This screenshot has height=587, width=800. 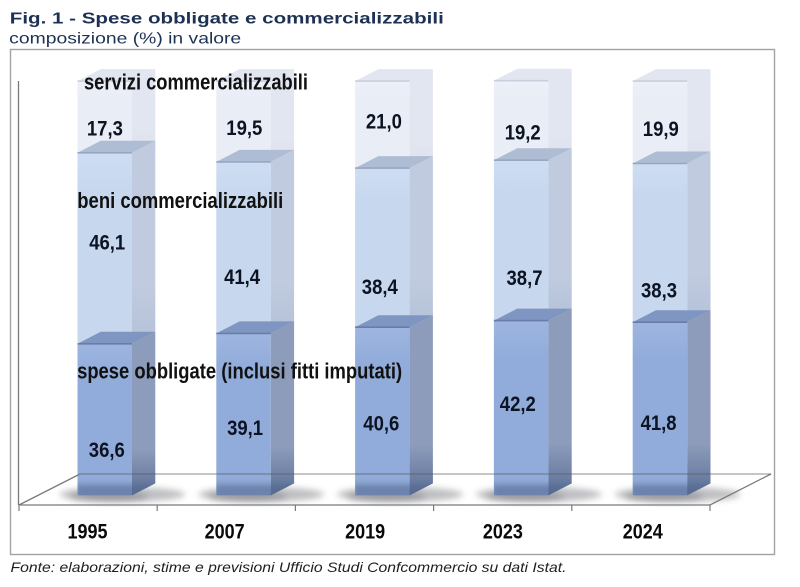 What do you see at coordinates (244, 128) in the screenshot?
I see `svg-text: 19,5` at bounding box center [244, 128].